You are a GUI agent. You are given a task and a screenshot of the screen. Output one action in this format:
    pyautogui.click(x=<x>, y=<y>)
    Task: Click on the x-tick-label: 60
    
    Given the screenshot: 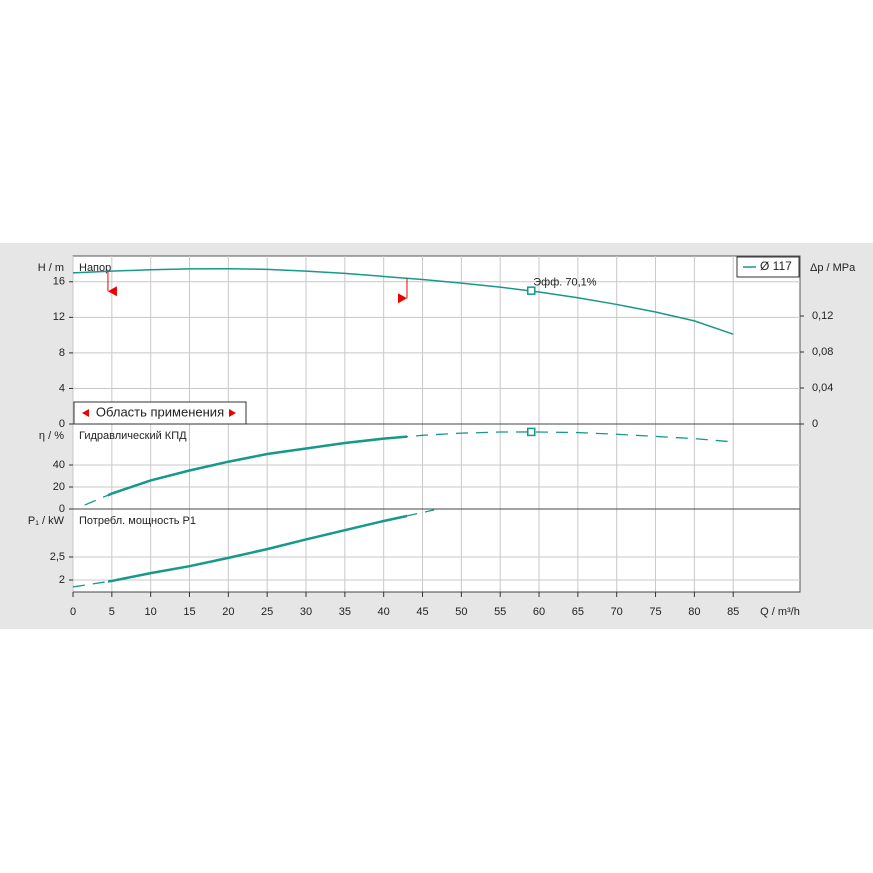 What is the action you would take?
    pyautogui.click(x=539, y=612)
    